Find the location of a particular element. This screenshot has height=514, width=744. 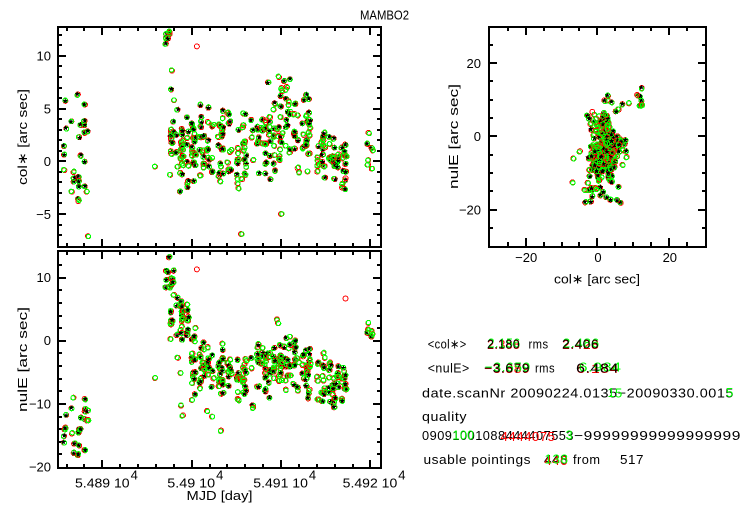

svg-text: MJD [day] is located at coordinates (220, 495).